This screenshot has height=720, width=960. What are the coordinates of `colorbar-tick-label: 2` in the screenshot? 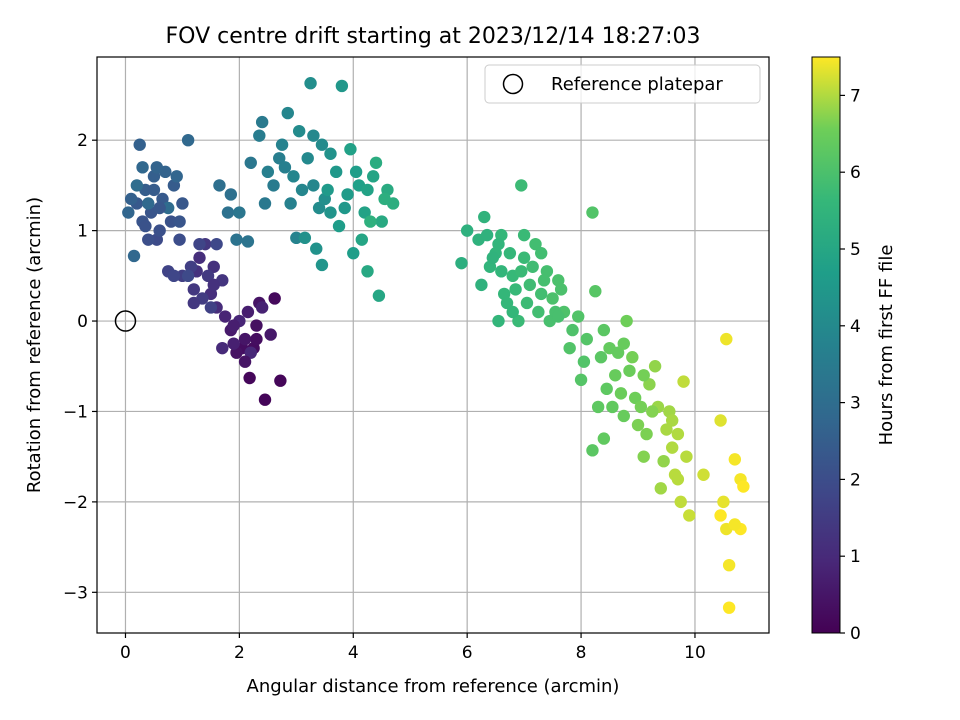 It's located at (855, 480).